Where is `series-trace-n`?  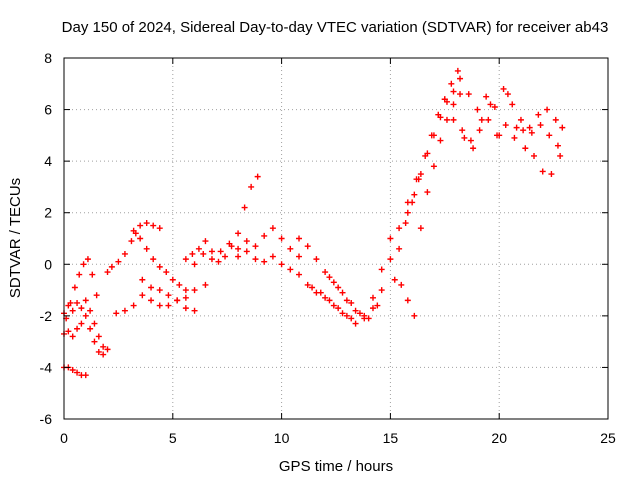
series-trace-n is located at coordinates (373, 247).